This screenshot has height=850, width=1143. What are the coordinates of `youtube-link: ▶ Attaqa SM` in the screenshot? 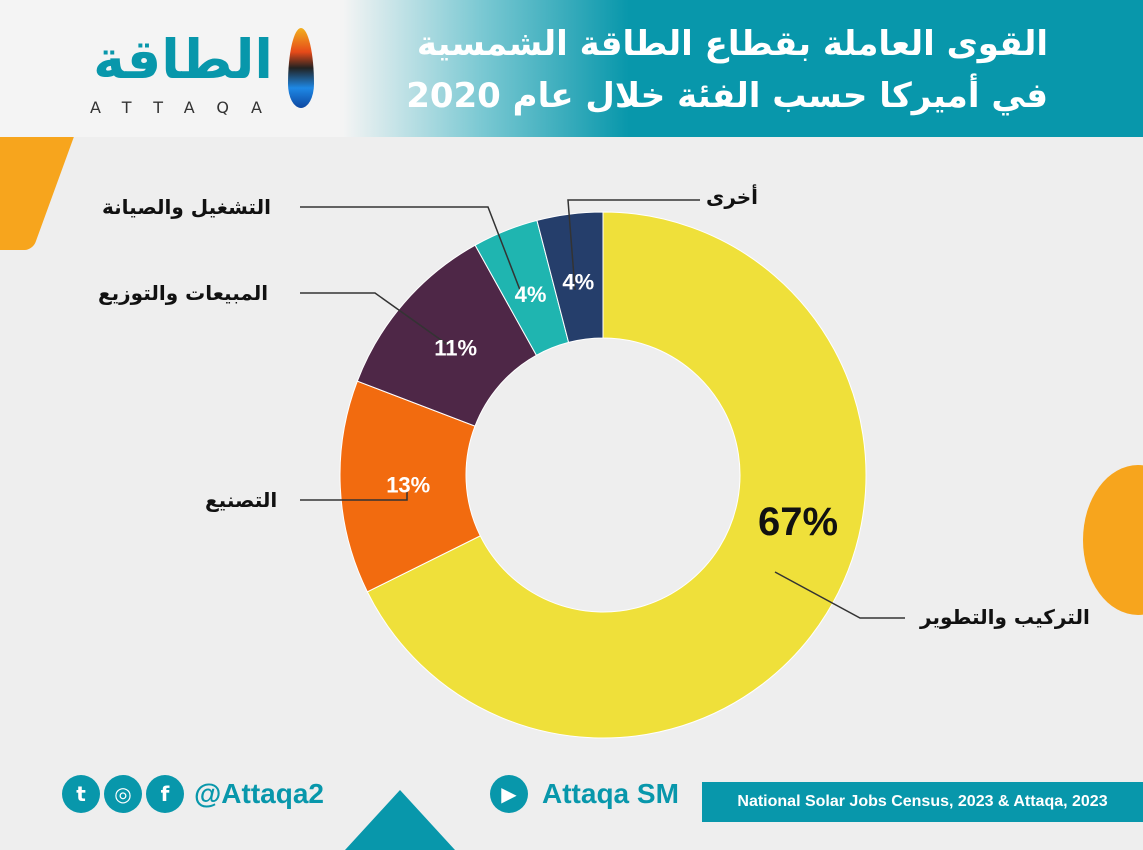 It's located at (584, 794).